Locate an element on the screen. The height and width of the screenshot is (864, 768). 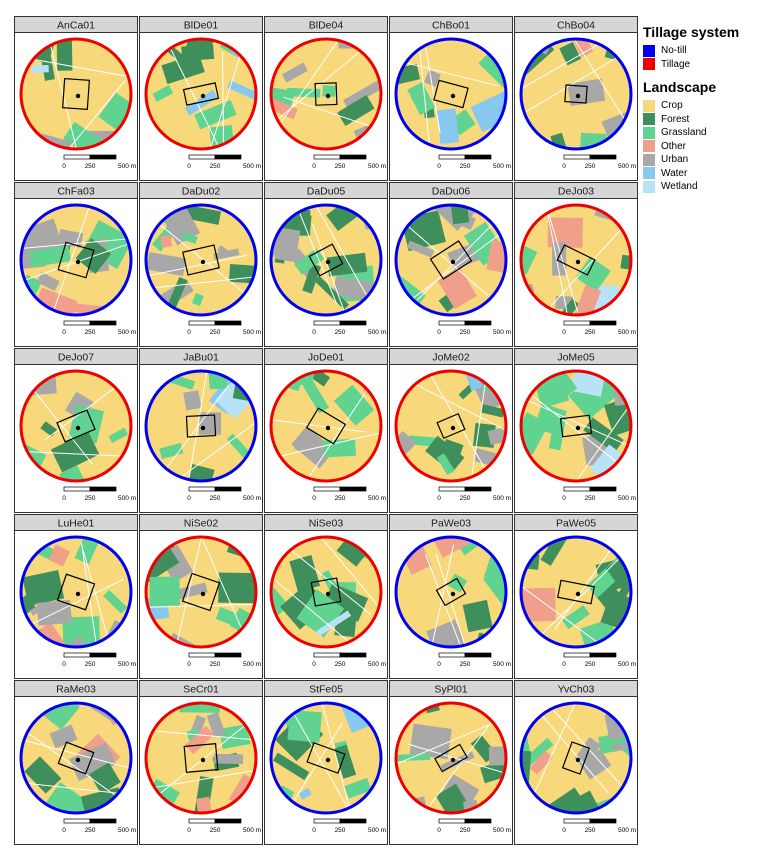
legend-item-crop: Crop is located at coordinates (691, 106).